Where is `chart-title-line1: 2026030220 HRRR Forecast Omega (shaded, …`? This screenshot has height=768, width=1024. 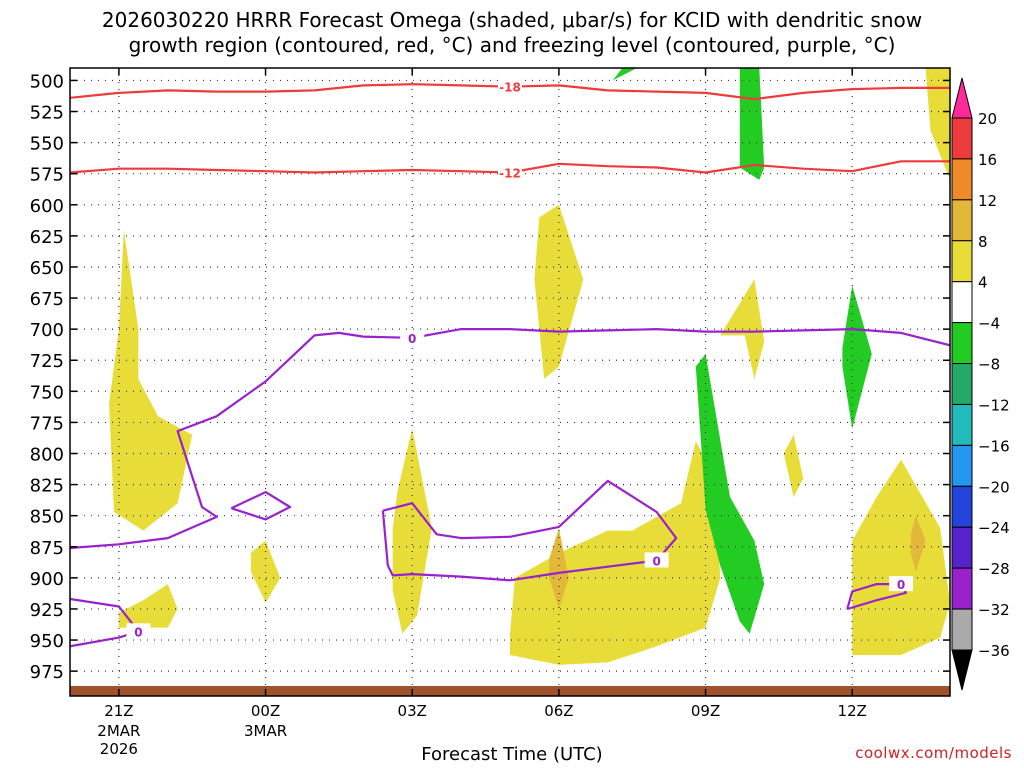 chart-title-line1: 2026030220 HRRR Forecast Omega (shaded, … is located at coordinates (512, 20).